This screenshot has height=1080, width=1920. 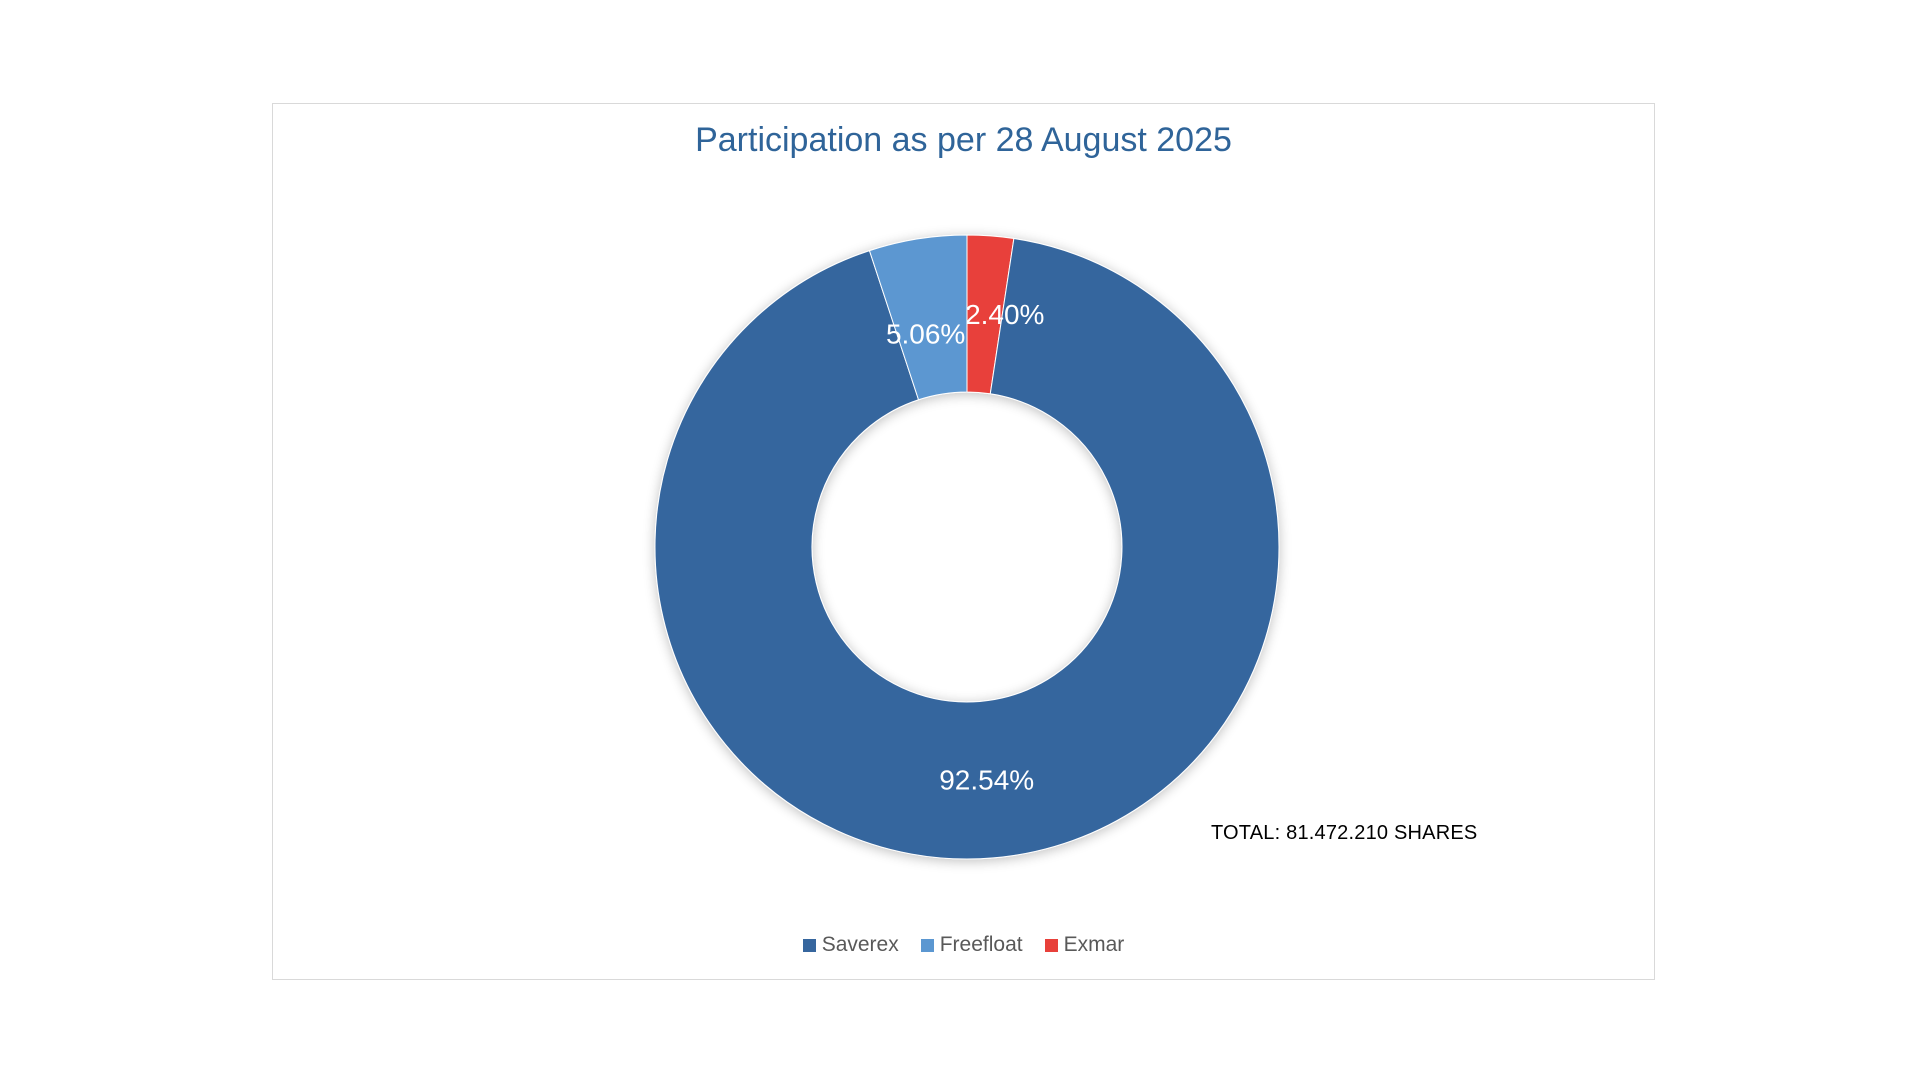 What do you see at coordinates (925, 333) in the screenshot?
I see `data-label-freefloat: 5.06%` at bounding box center [925, 333].